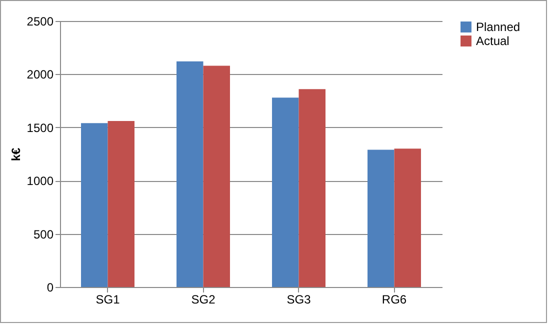 This screenshot has height=325, width=549. I want to click on y-axis-title: k€, so click(15, 155).